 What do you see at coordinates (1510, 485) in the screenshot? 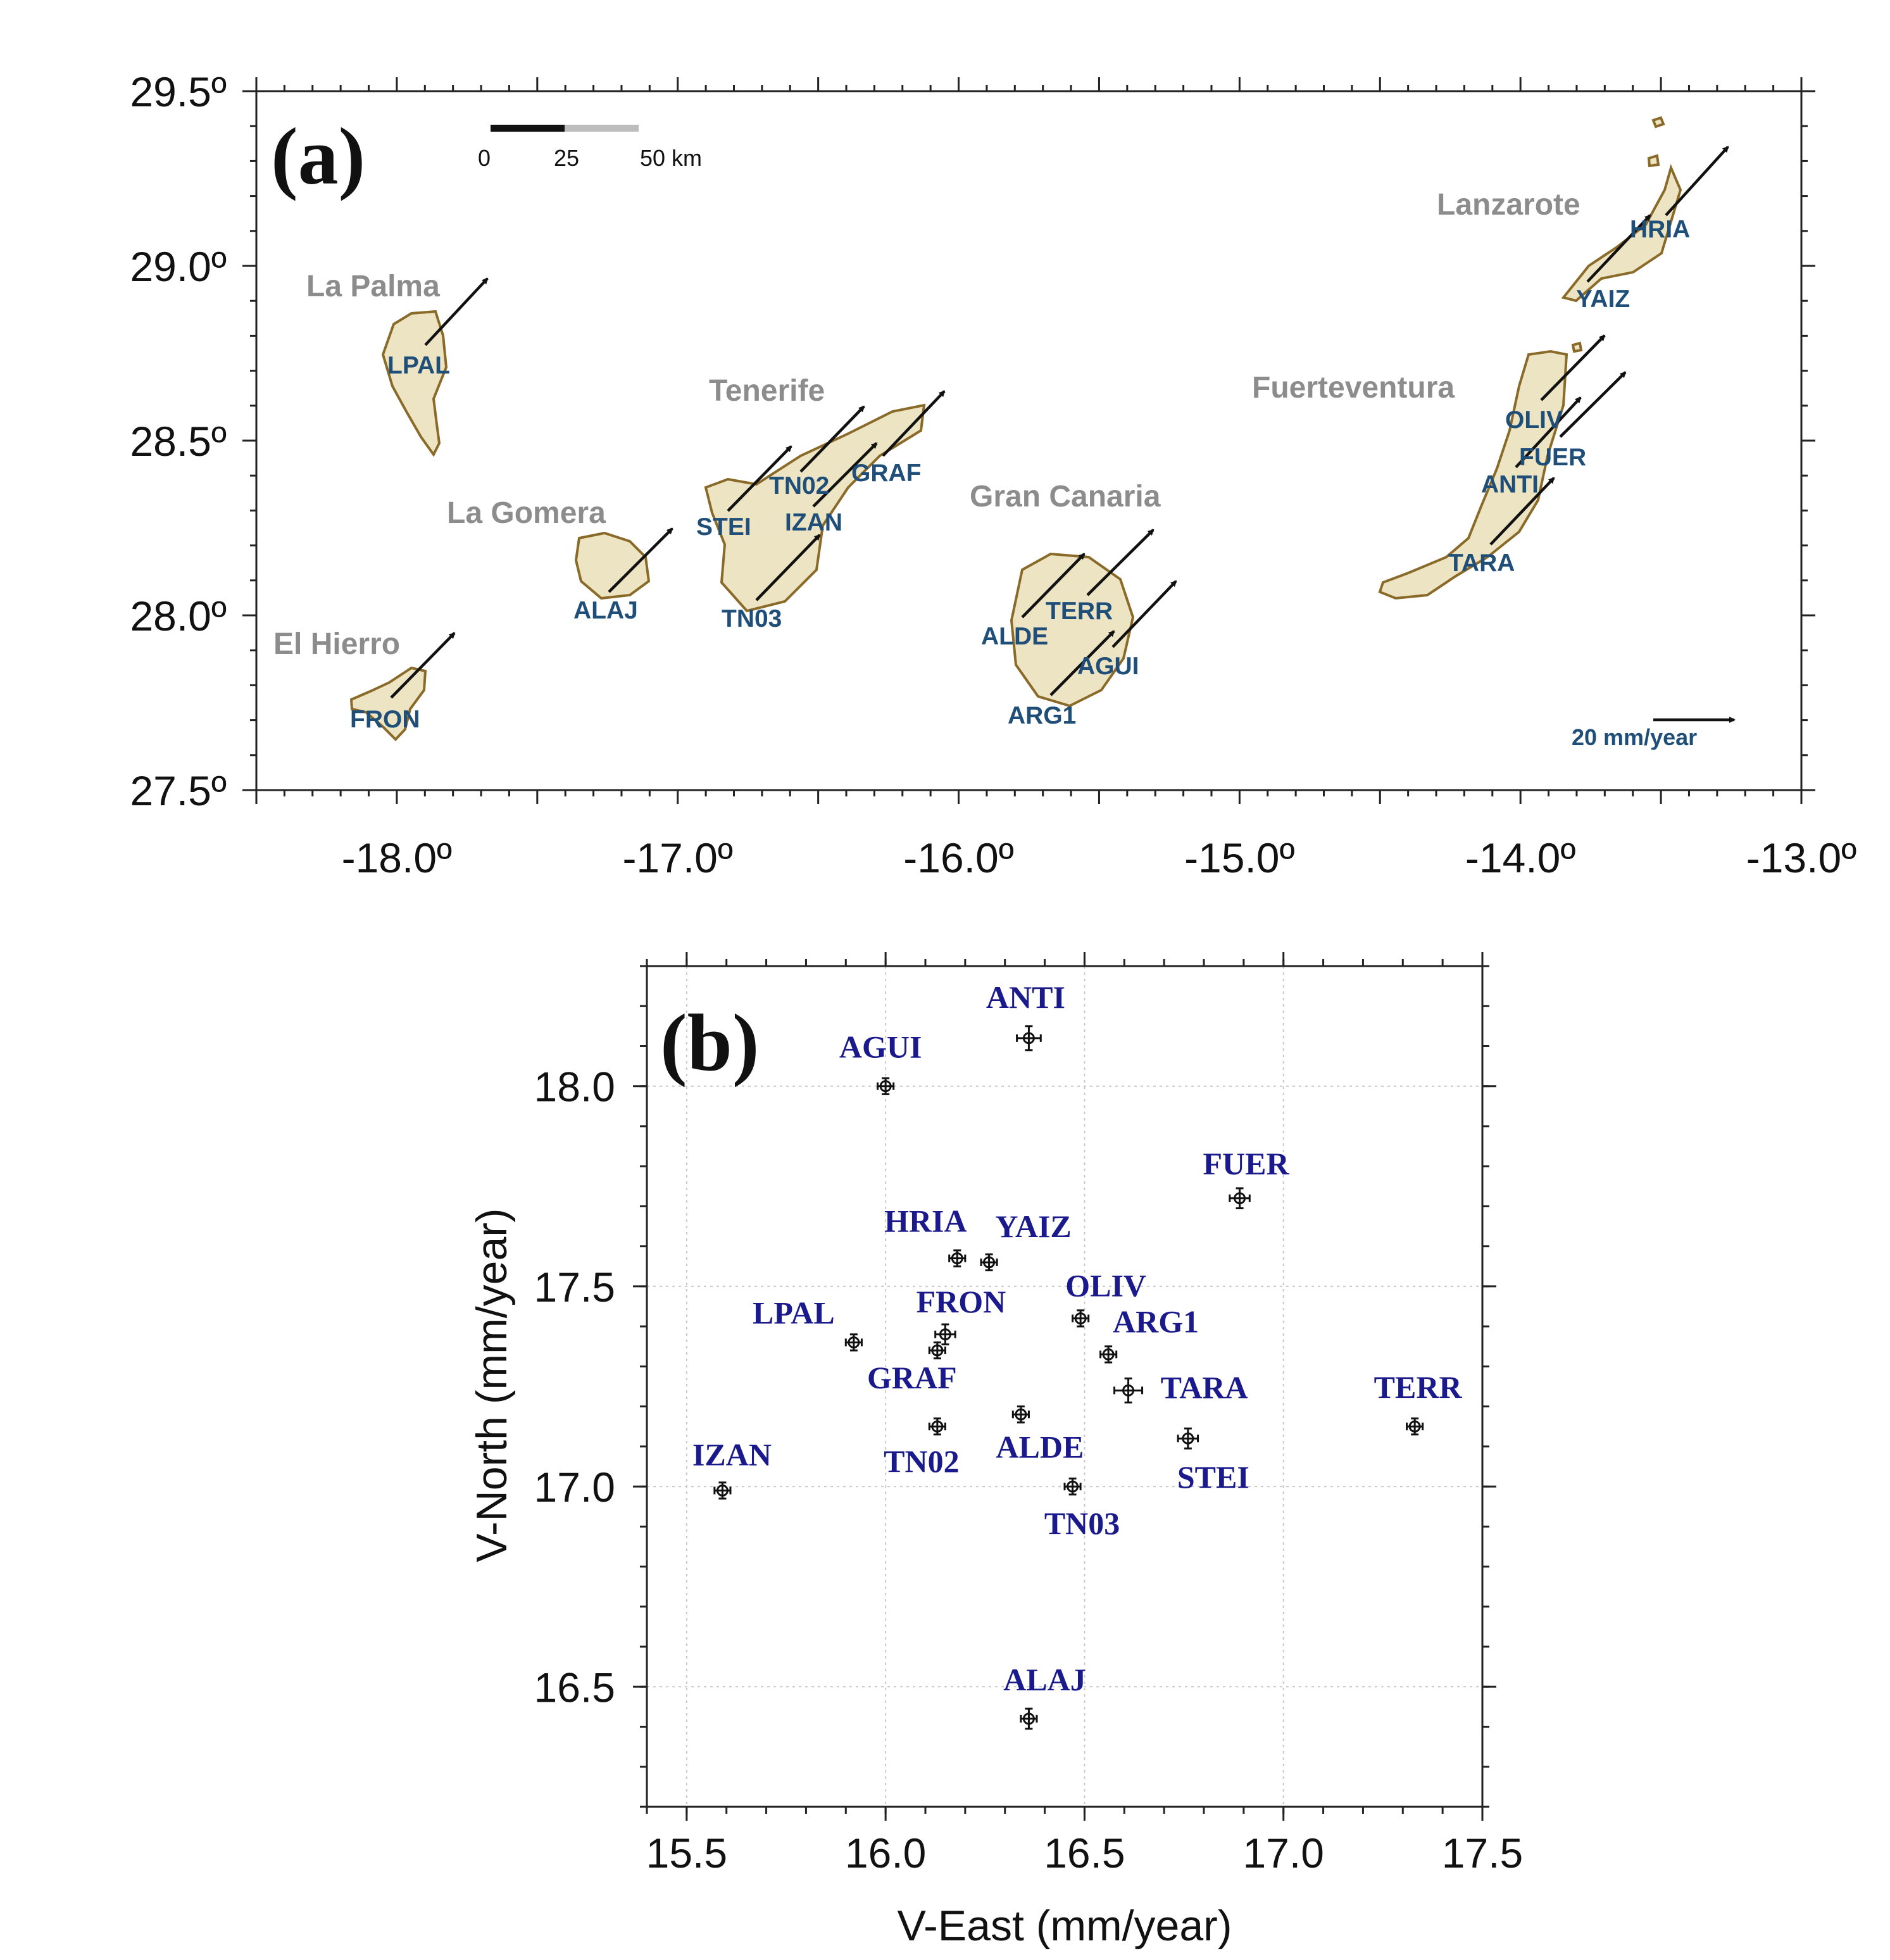
I see `station-label-anti: ANTI` at bounding box center [1510, 485].